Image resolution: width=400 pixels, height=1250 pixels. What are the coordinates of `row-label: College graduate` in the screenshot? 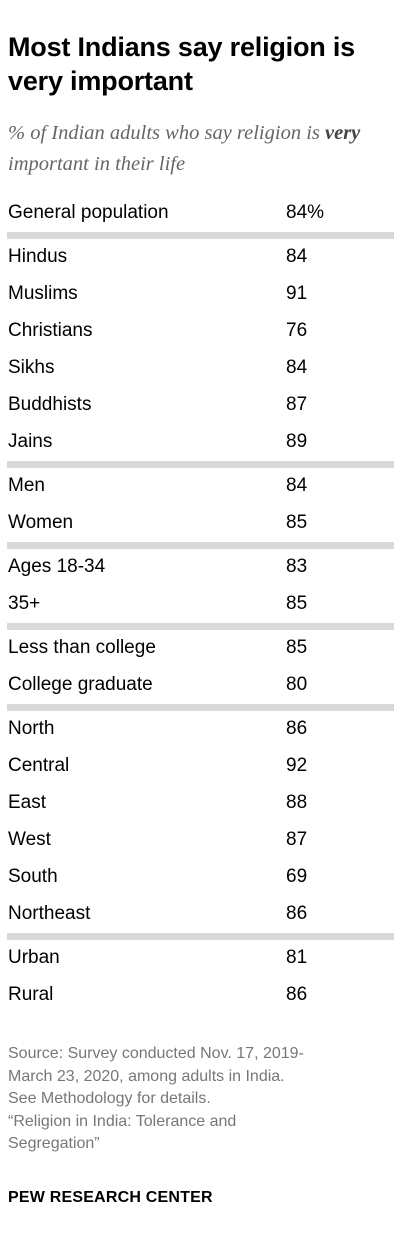 It's located at (80, 684).